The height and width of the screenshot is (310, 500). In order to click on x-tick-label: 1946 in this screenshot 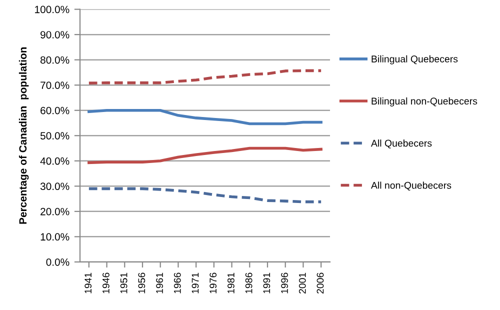, I will do `click(106, 283)`.